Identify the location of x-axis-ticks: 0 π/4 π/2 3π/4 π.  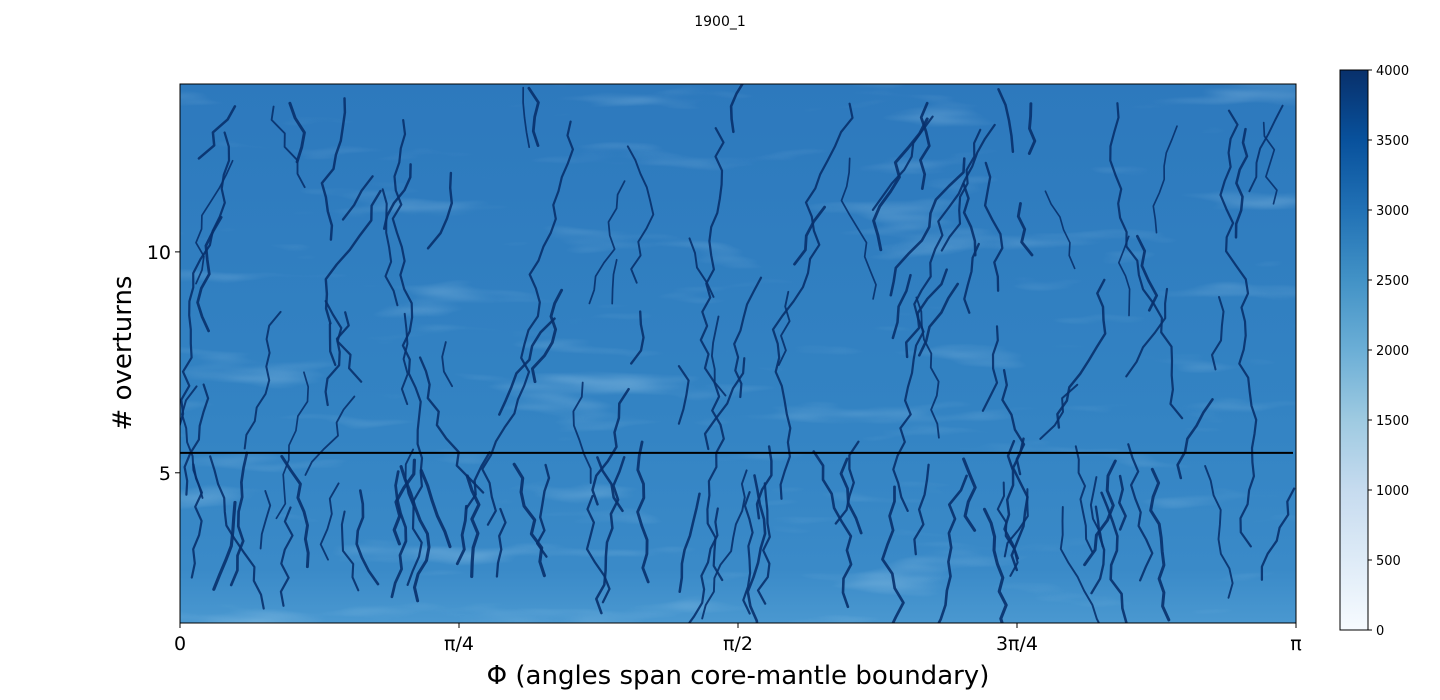
(738, 639).